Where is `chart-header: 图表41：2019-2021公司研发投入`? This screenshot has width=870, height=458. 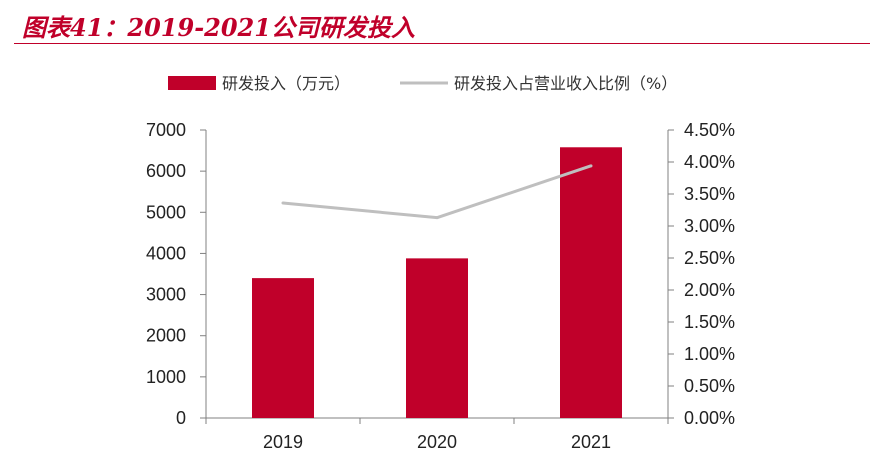 chart-header: 图表41：2019-2021公司研发投入 is located at coordinates (435, 25).